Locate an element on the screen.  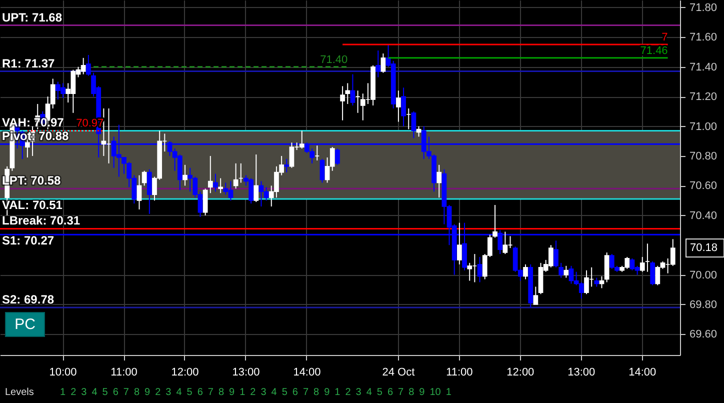
y-tick-label: 70.40 is located at coordinates (704, 216).